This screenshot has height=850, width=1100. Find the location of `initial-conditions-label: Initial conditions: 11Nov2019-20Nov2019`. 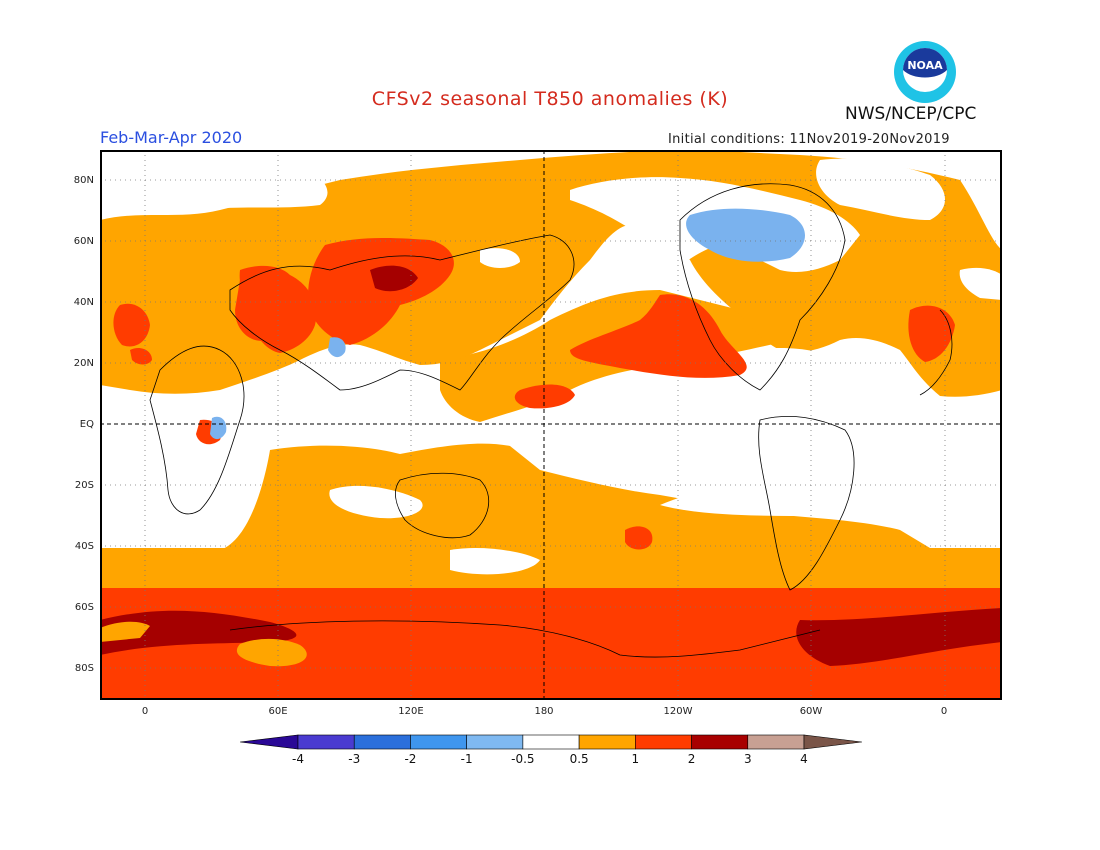

initial-conditions-label: Initial conditions: 11Nov2019-20Nov2019 is located at coordinates (809, 139).